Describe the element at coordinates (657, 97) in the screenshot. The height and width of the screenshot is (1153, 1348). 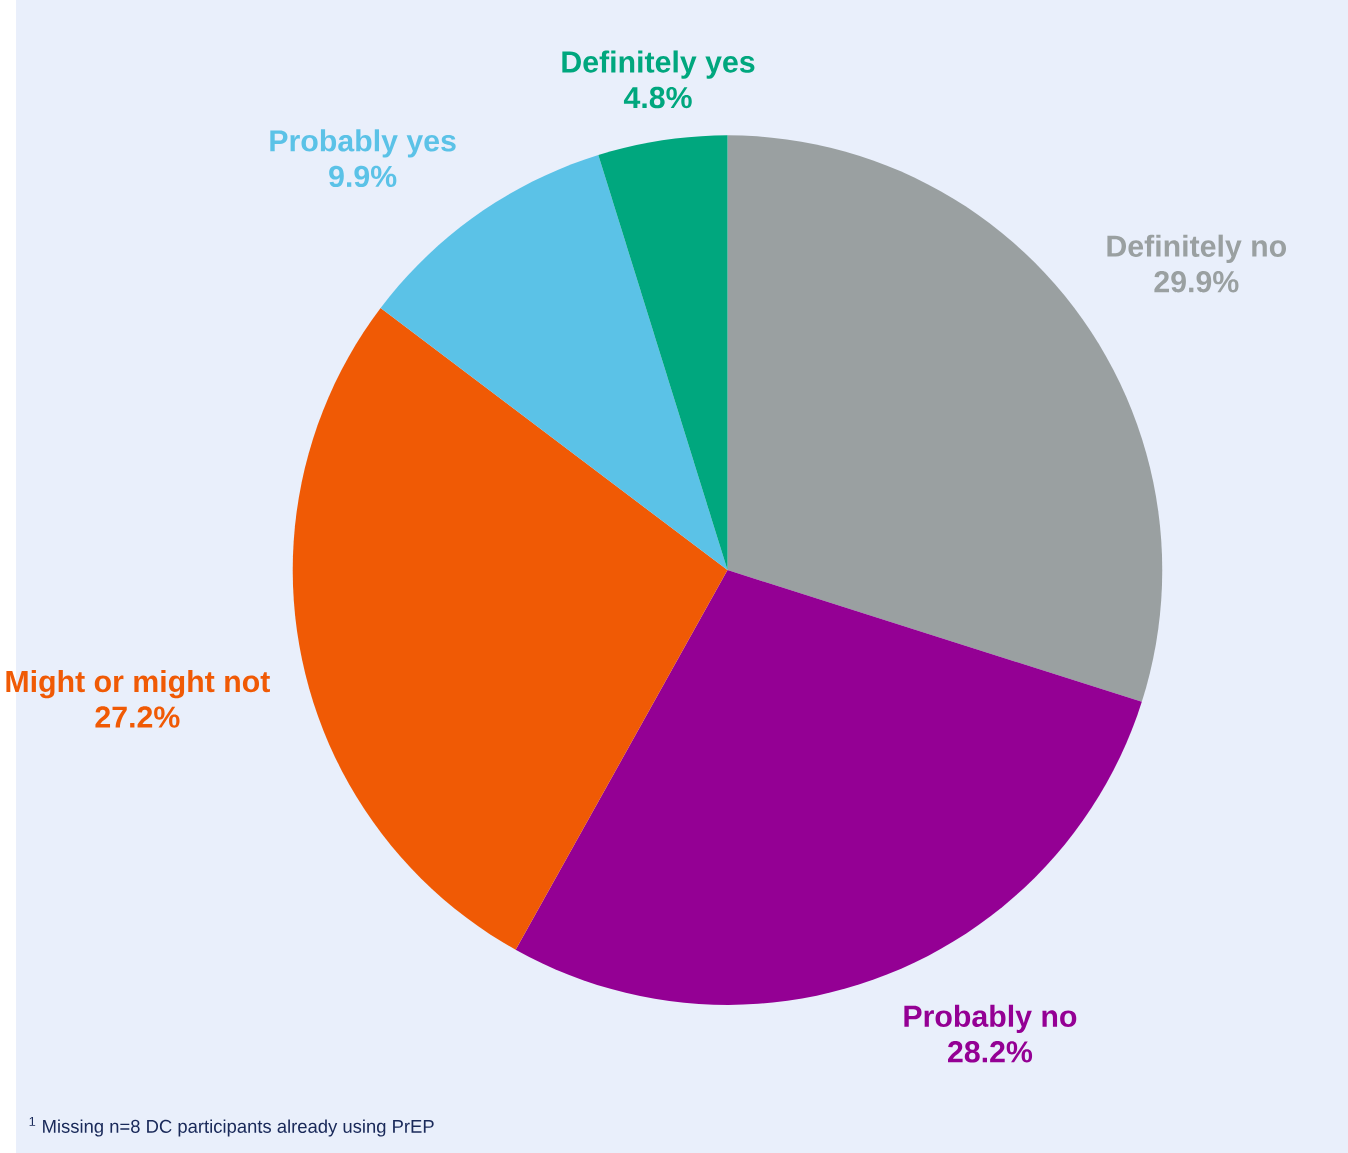
I see `data-label: 4.8%` at that location.